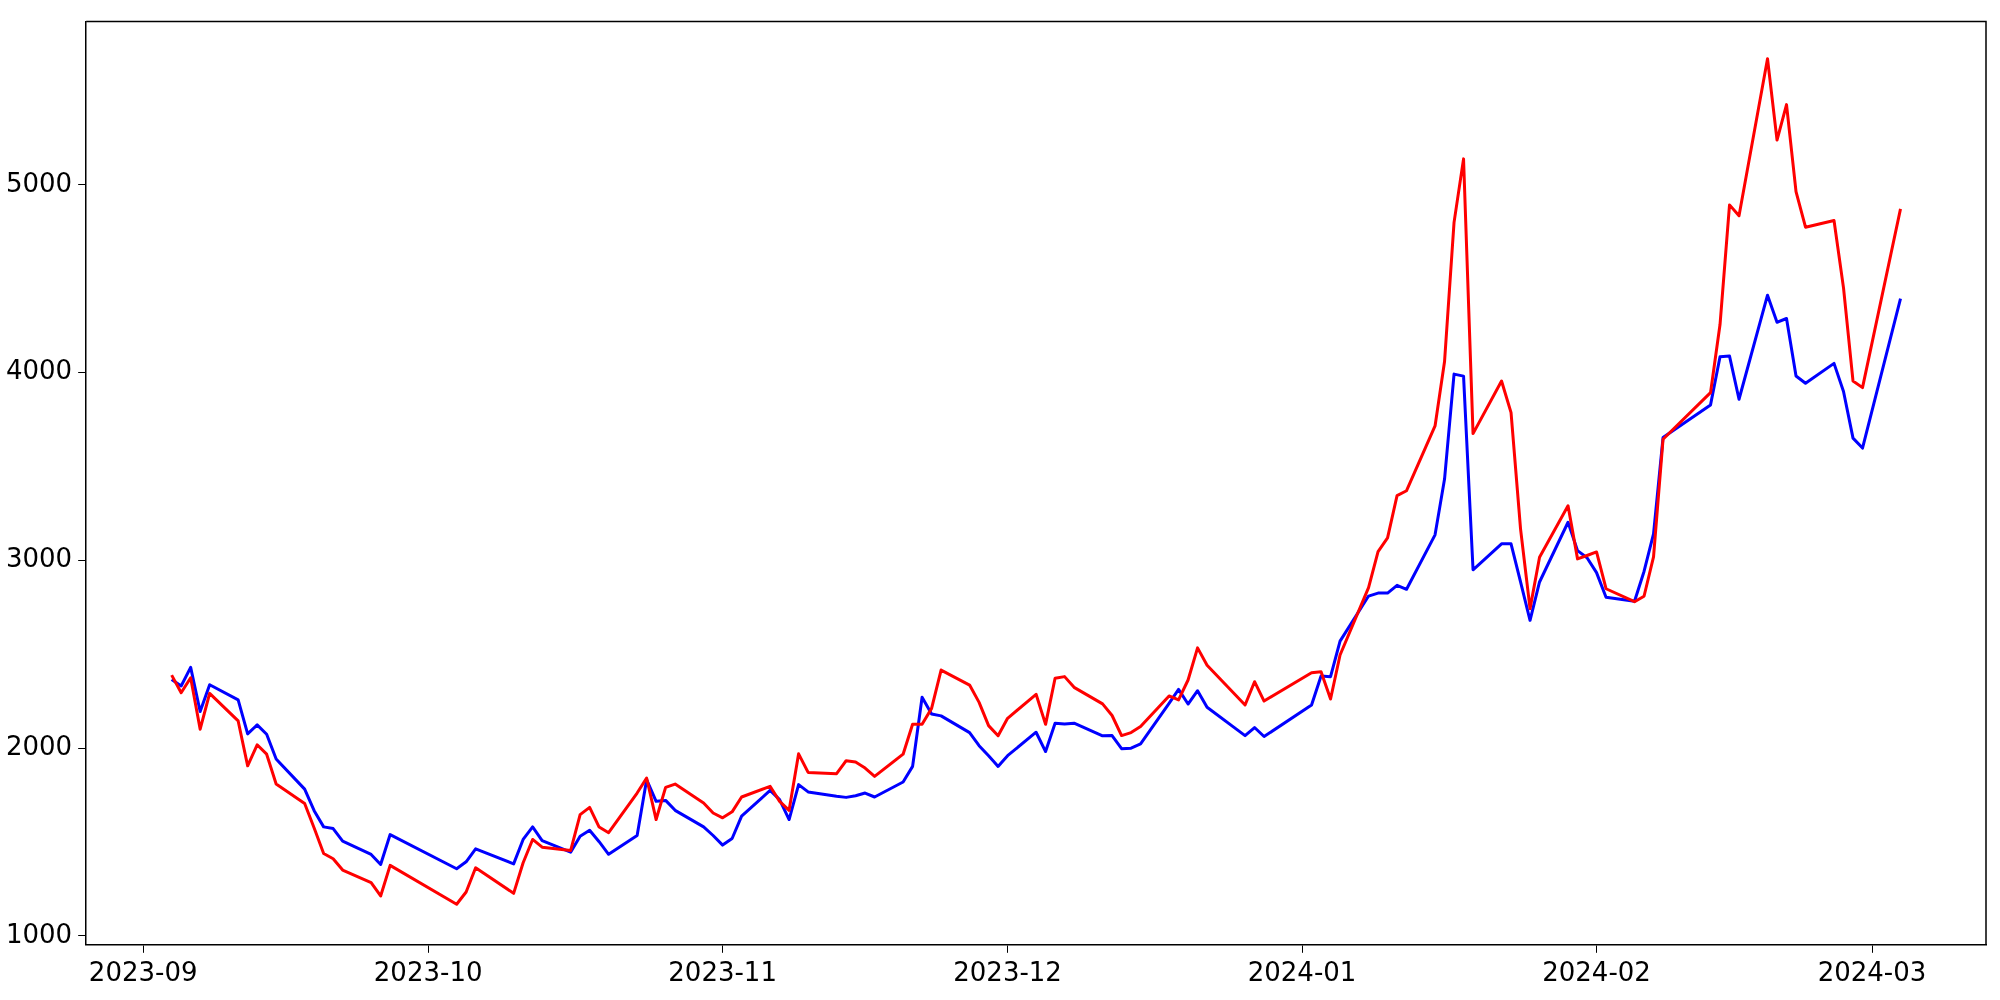  Describe the element at coordinates (39, 182) in the screenshot. I see `y-tick-label: 5000` at that location.